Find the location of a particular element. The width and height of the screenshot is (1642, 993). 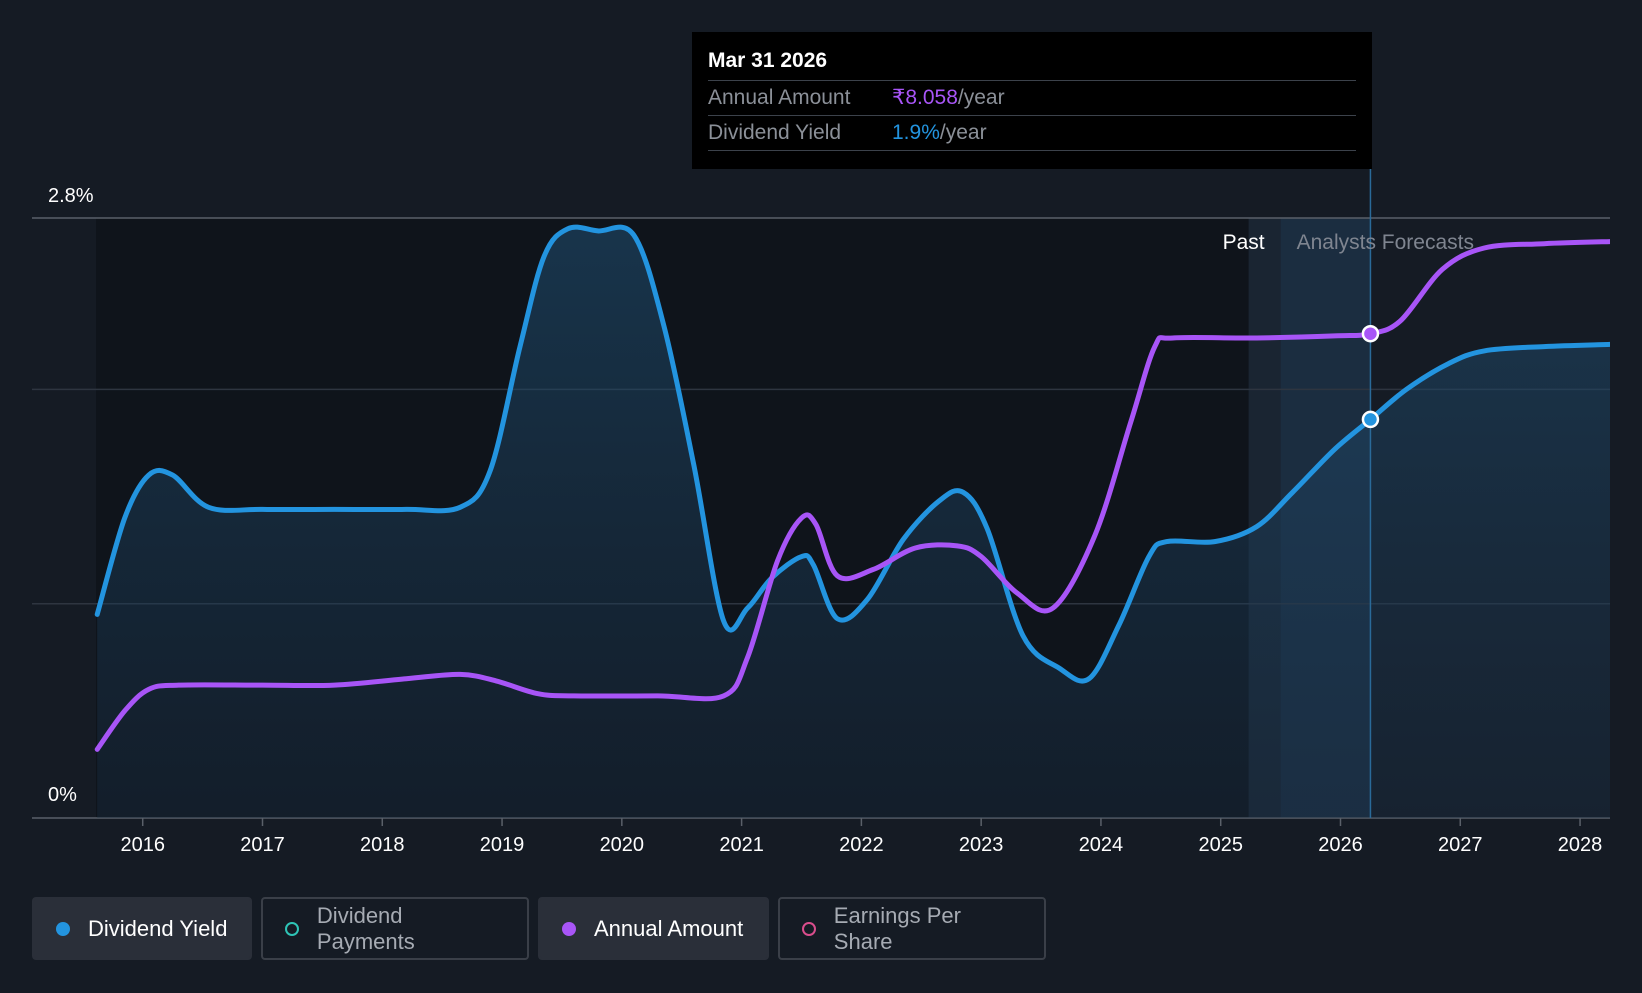

y-axis-top-label: 2.8% is located at coordinates (71, 196).